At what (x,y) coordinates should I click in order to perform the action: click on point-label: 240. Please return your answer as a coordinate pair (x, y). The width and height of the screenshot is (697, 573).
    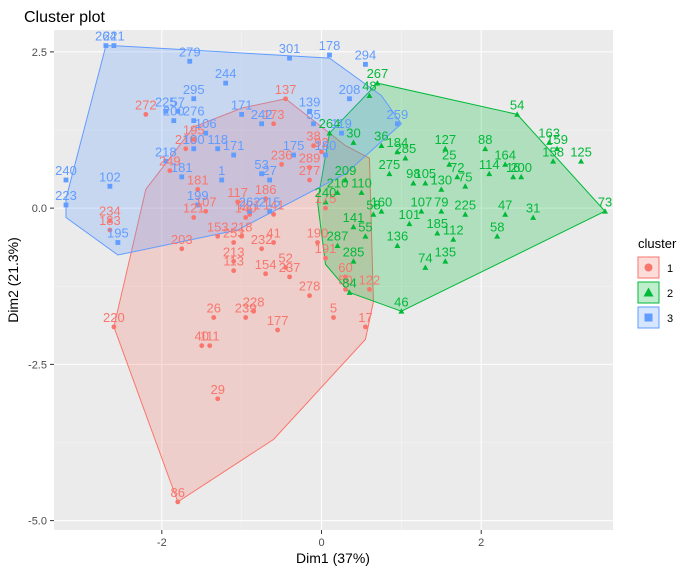
    Looking at the image, I should click on (326, 192).